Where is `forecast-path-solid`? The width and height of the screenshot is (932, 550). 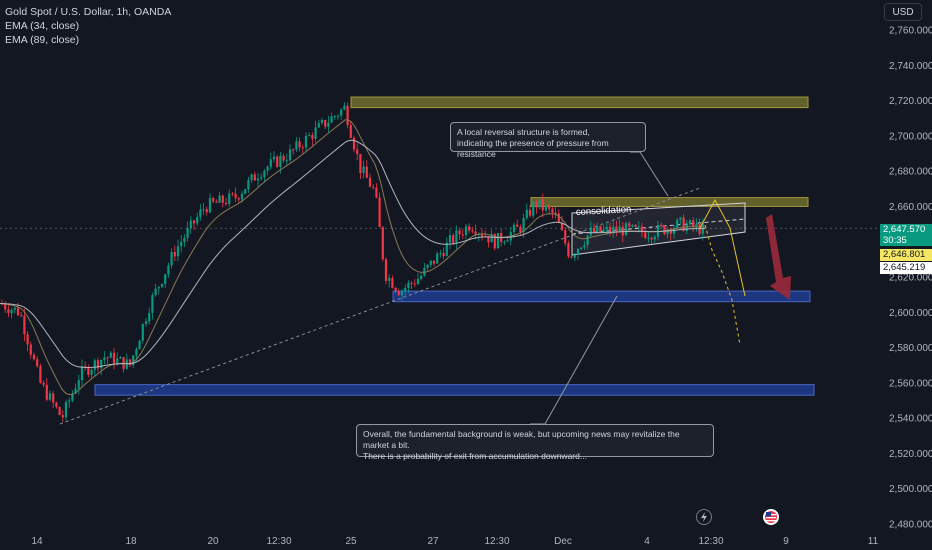
forecast-path-solid is located at coordinates (722, 247).